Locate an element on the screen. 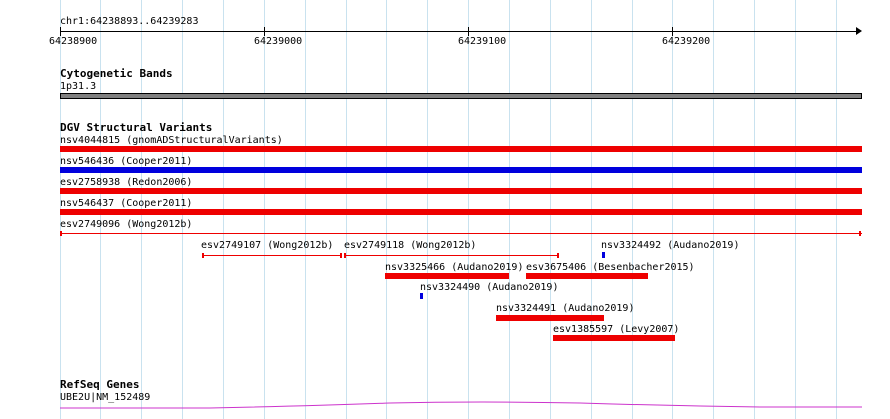 The height and width of the screenshot is (419, 890). ruler-tick-label: 64239000 is located at coordinates (278, 41).